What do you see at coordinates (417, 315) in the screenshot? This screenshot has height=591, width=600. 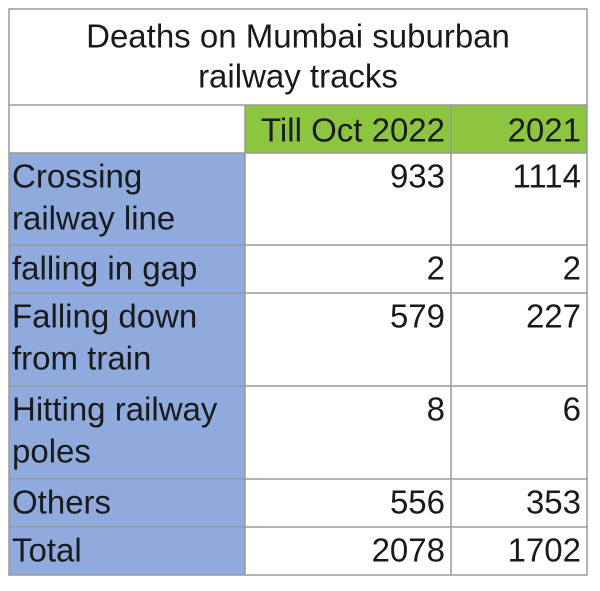 I see `cell-value: 579` at bounding box center [417, 315].